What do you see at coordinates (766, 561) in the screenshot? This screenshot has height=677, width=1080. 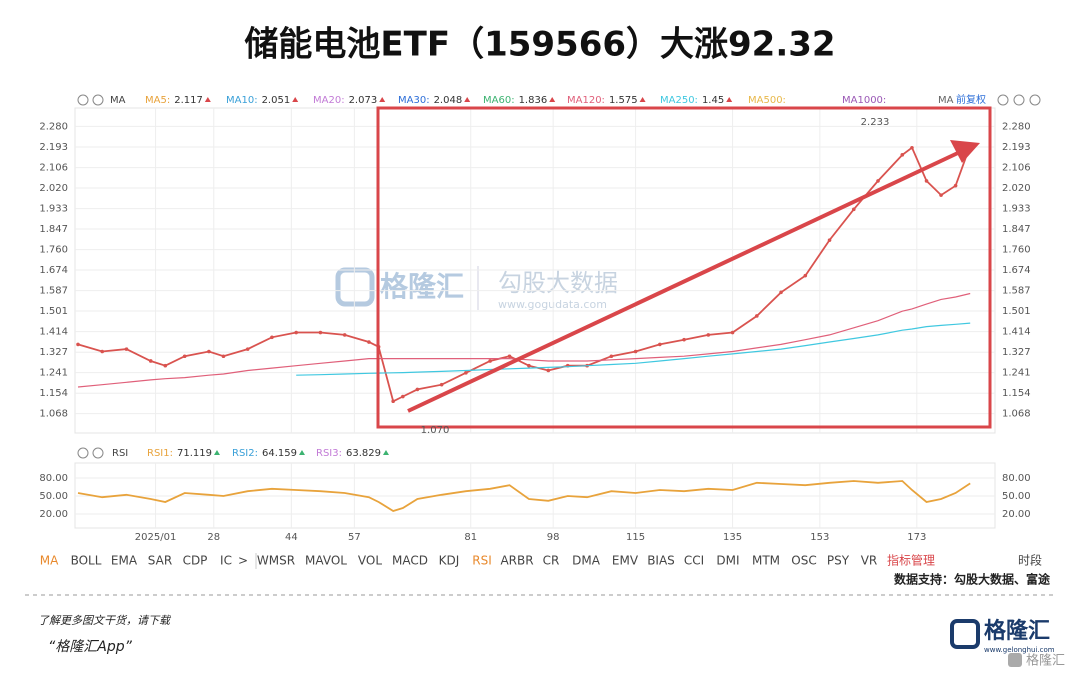 I see `toolbar-item: MTM` at bounding box center [766, 561].